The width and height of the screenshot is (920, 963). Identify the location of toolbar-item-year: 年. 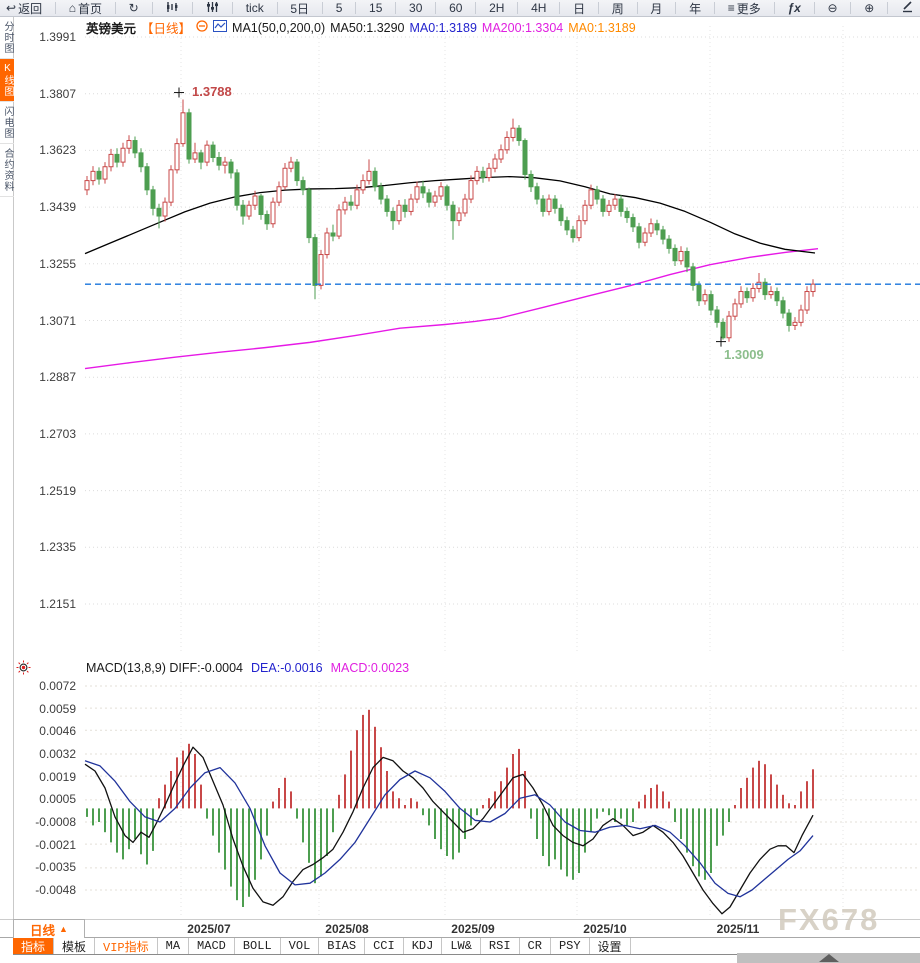
(695, 8).